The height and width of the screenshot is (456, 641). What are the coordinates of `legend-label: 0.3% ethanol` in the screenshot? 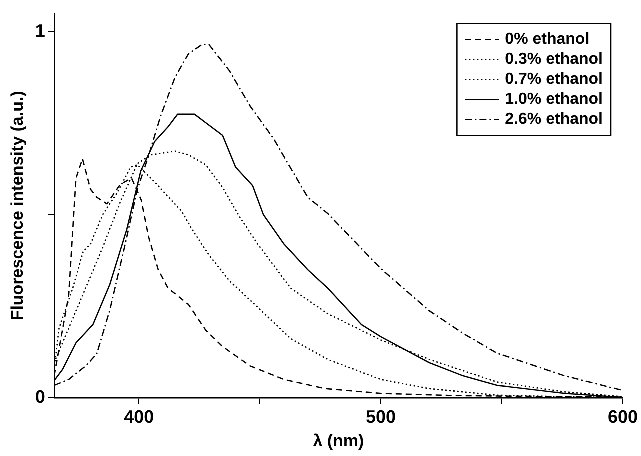 It's located at (554, 59).